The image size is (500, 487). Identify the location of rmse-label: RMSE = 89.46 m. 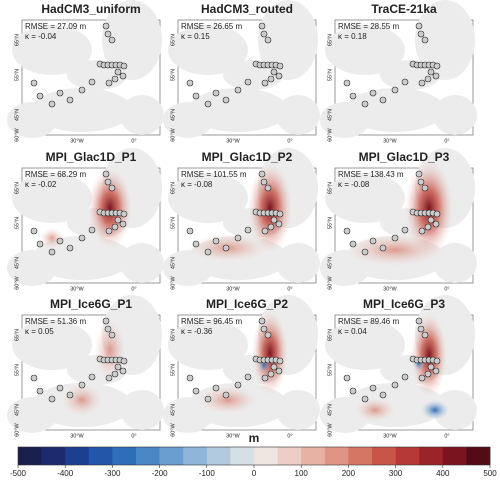
(368, 321).